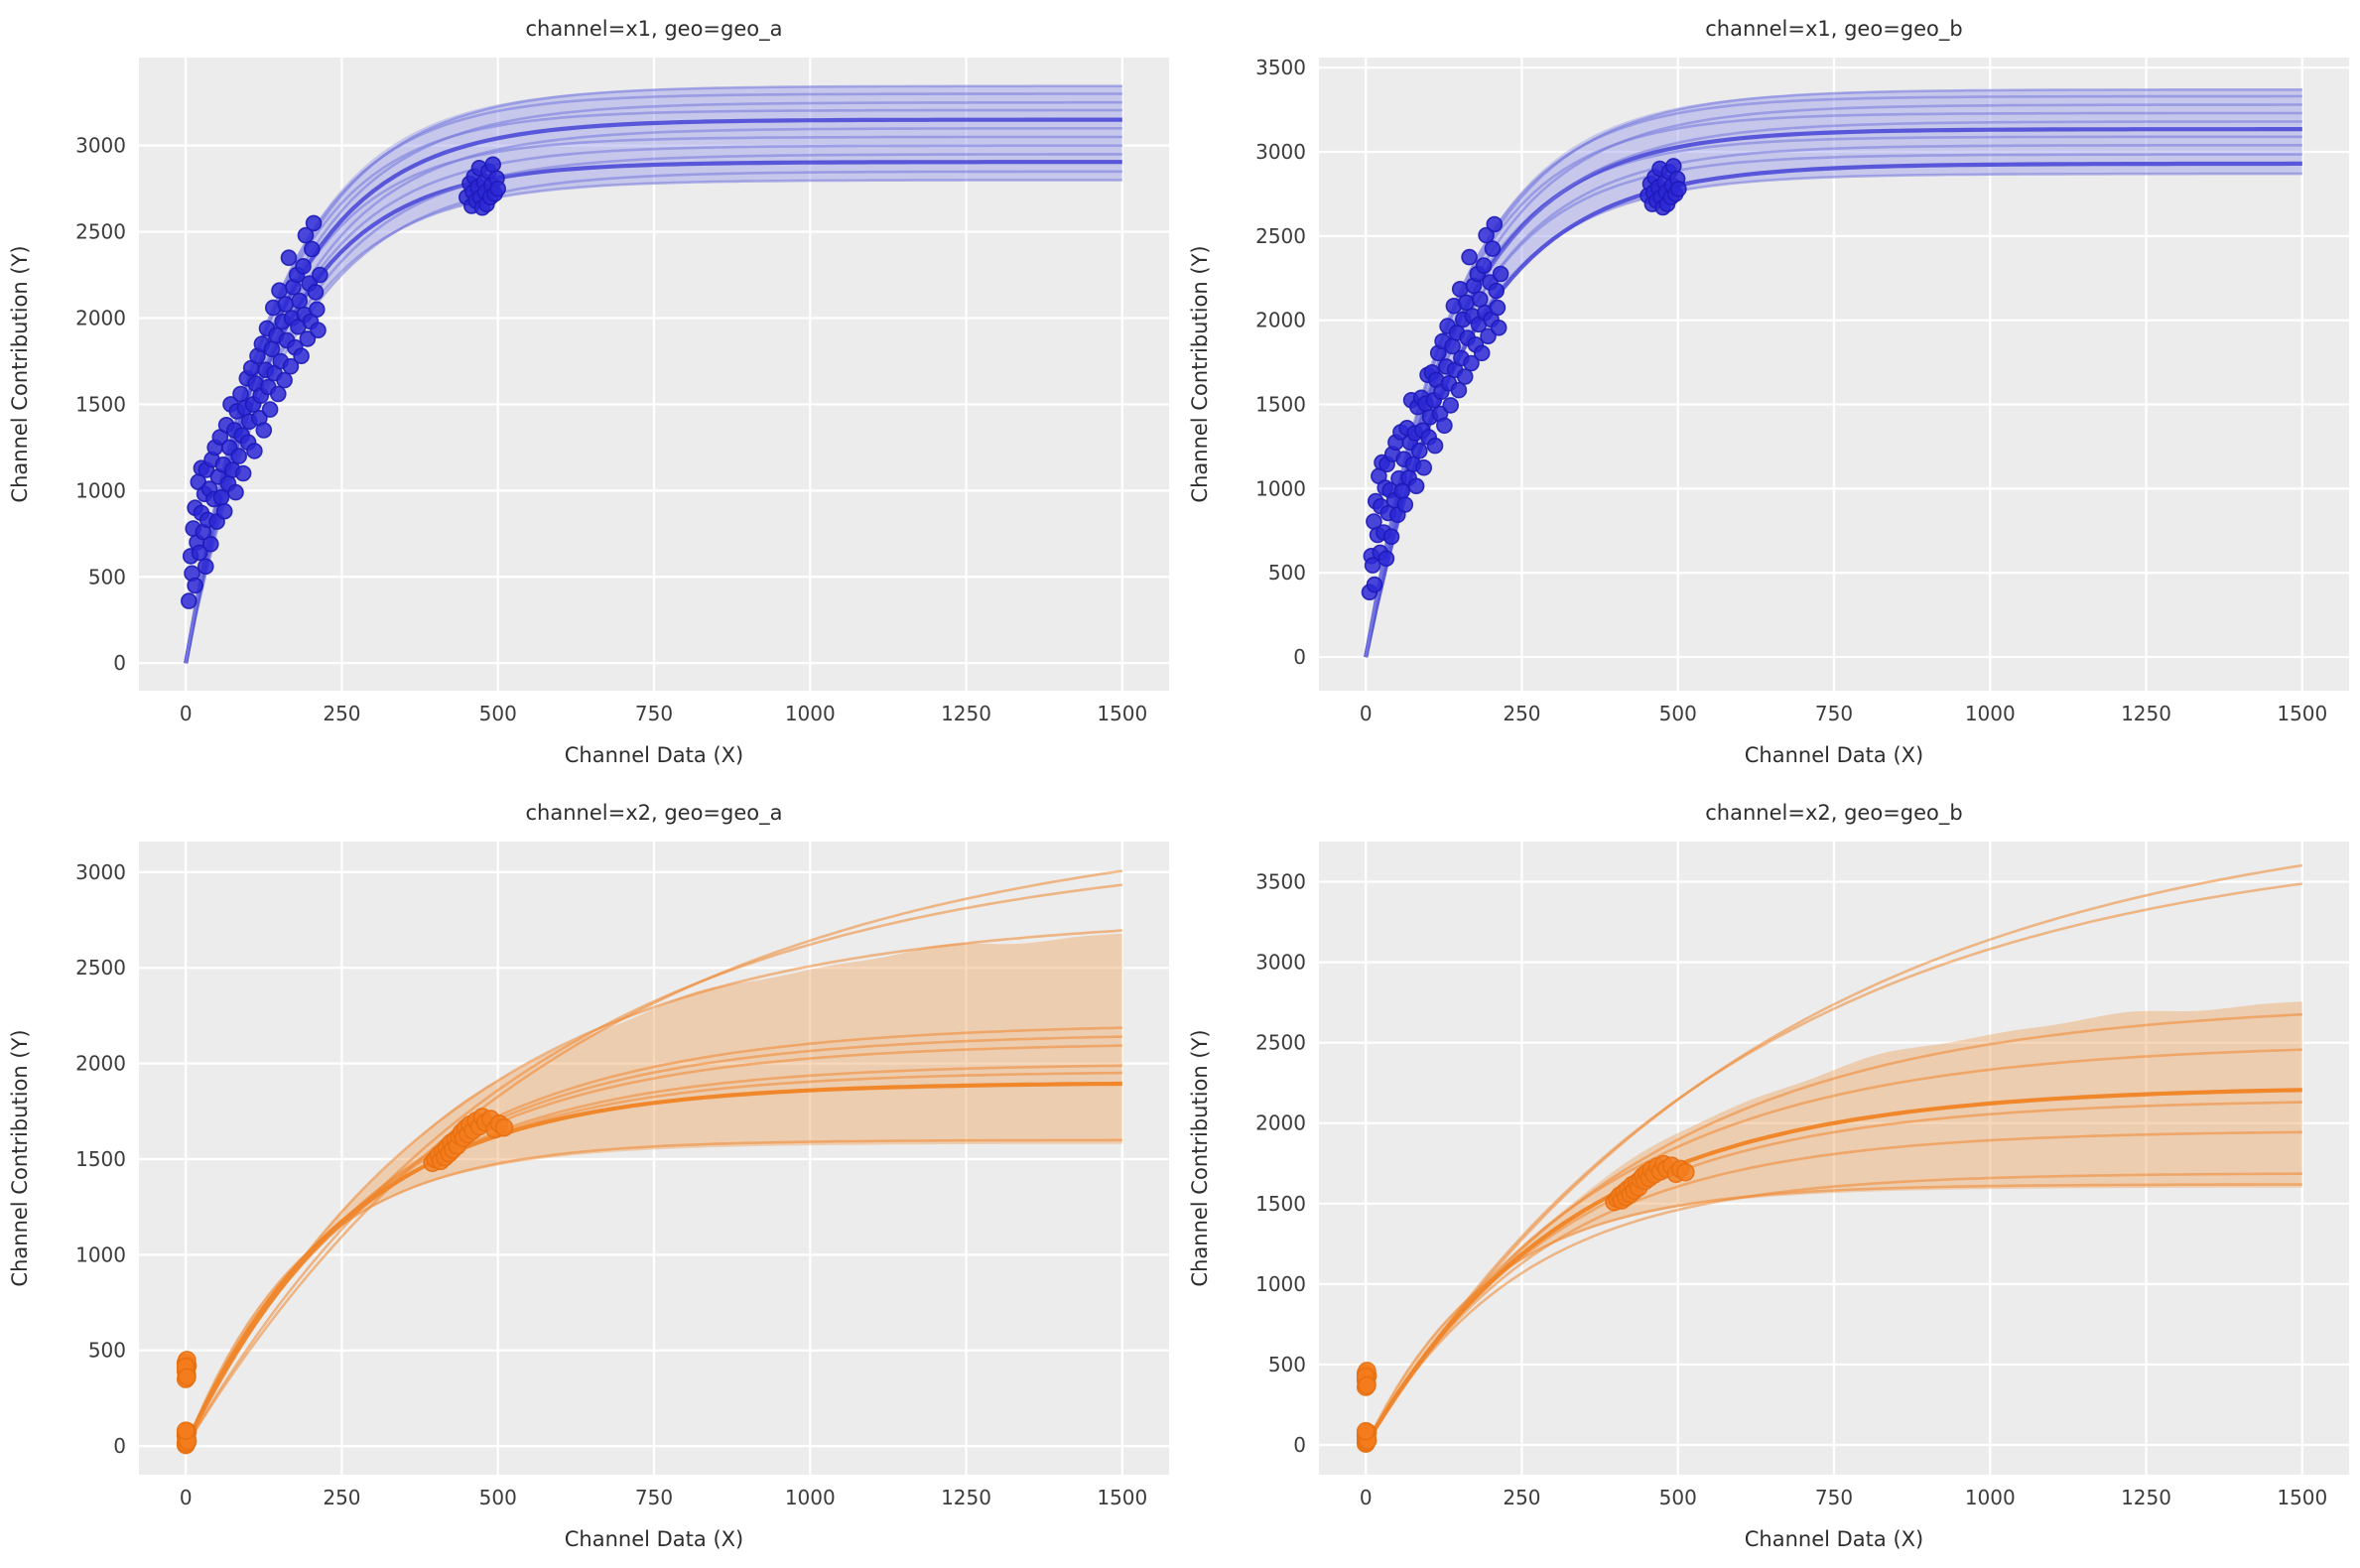 The width and height of the screenshot is (2360, 1568). Describe the element at coordinates (20, 1157) in the screenshot. I see `y-axis-label: Channel Contribution (Y)` at that location.